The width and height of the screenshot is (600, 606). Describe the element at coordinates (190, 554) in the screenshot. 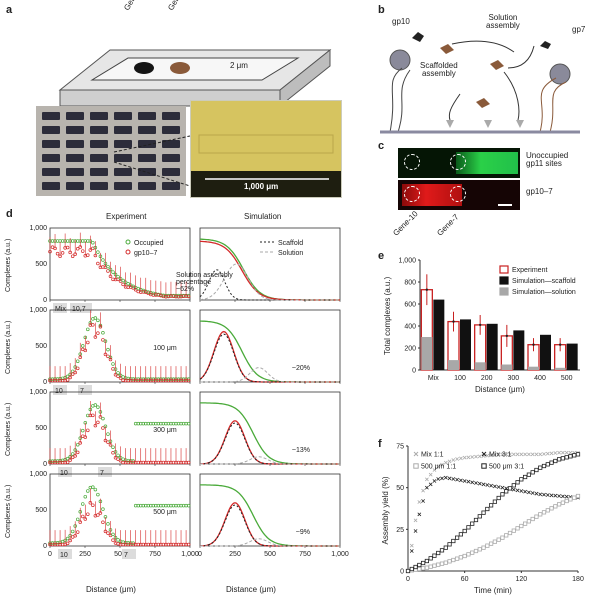

I see `d-xtick-label: 1,000` at that location.